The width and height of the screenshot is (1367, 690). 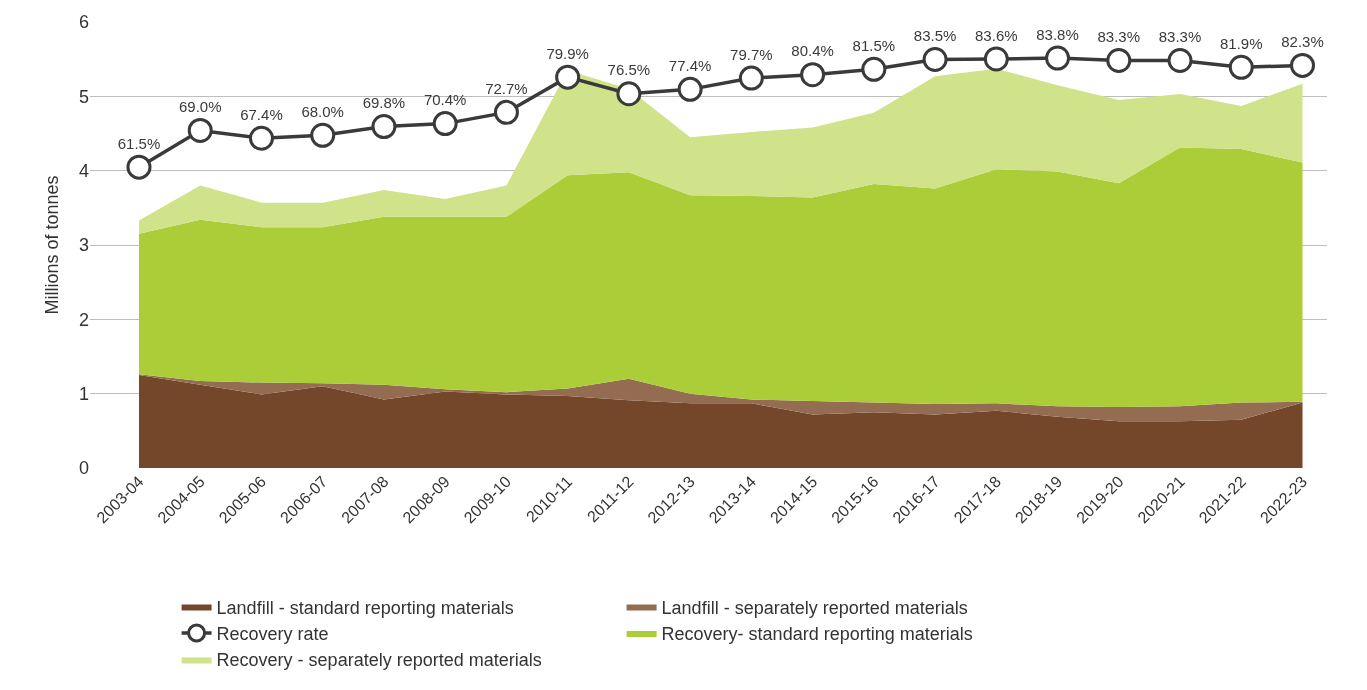 What do you see at coordinates (629, 70) in the screenshot?
I see `data-label: 76.5%` at bounding box center [629, 70].